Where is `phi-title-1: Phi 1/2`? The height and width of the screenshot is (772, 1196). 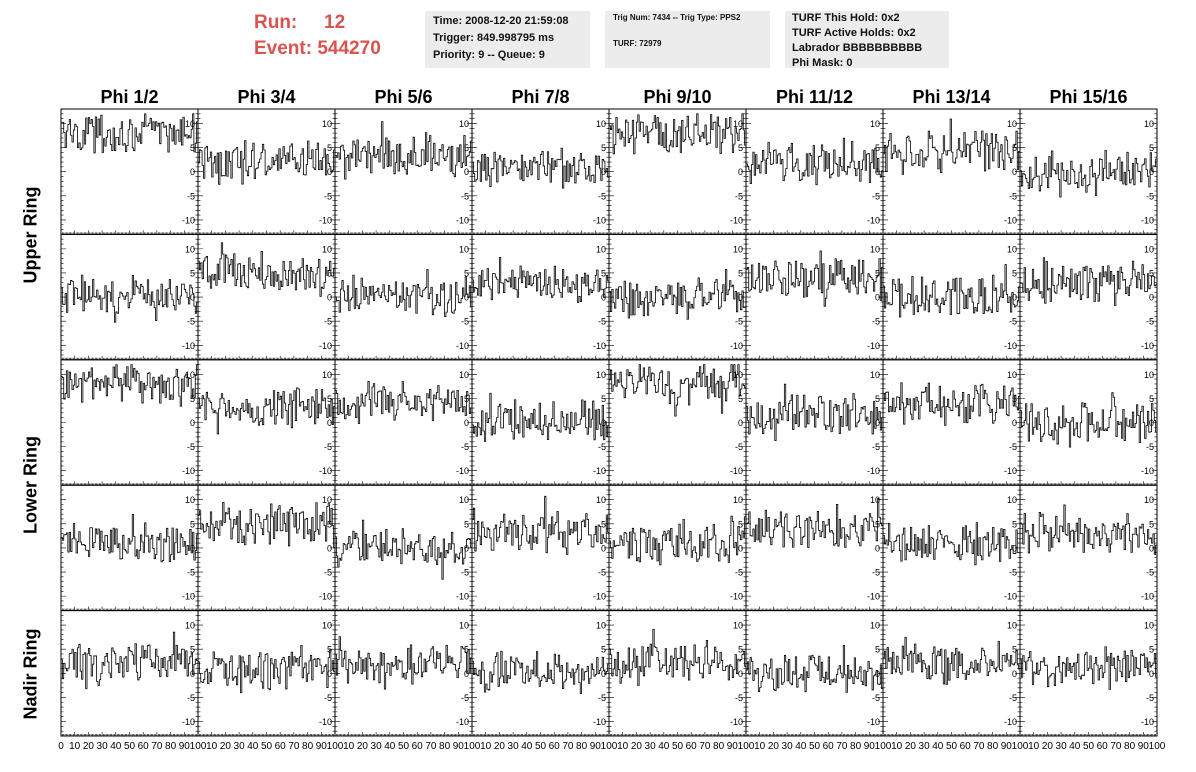
phi-title-1: Phi 1/2 is located at coordinates (129, 97).